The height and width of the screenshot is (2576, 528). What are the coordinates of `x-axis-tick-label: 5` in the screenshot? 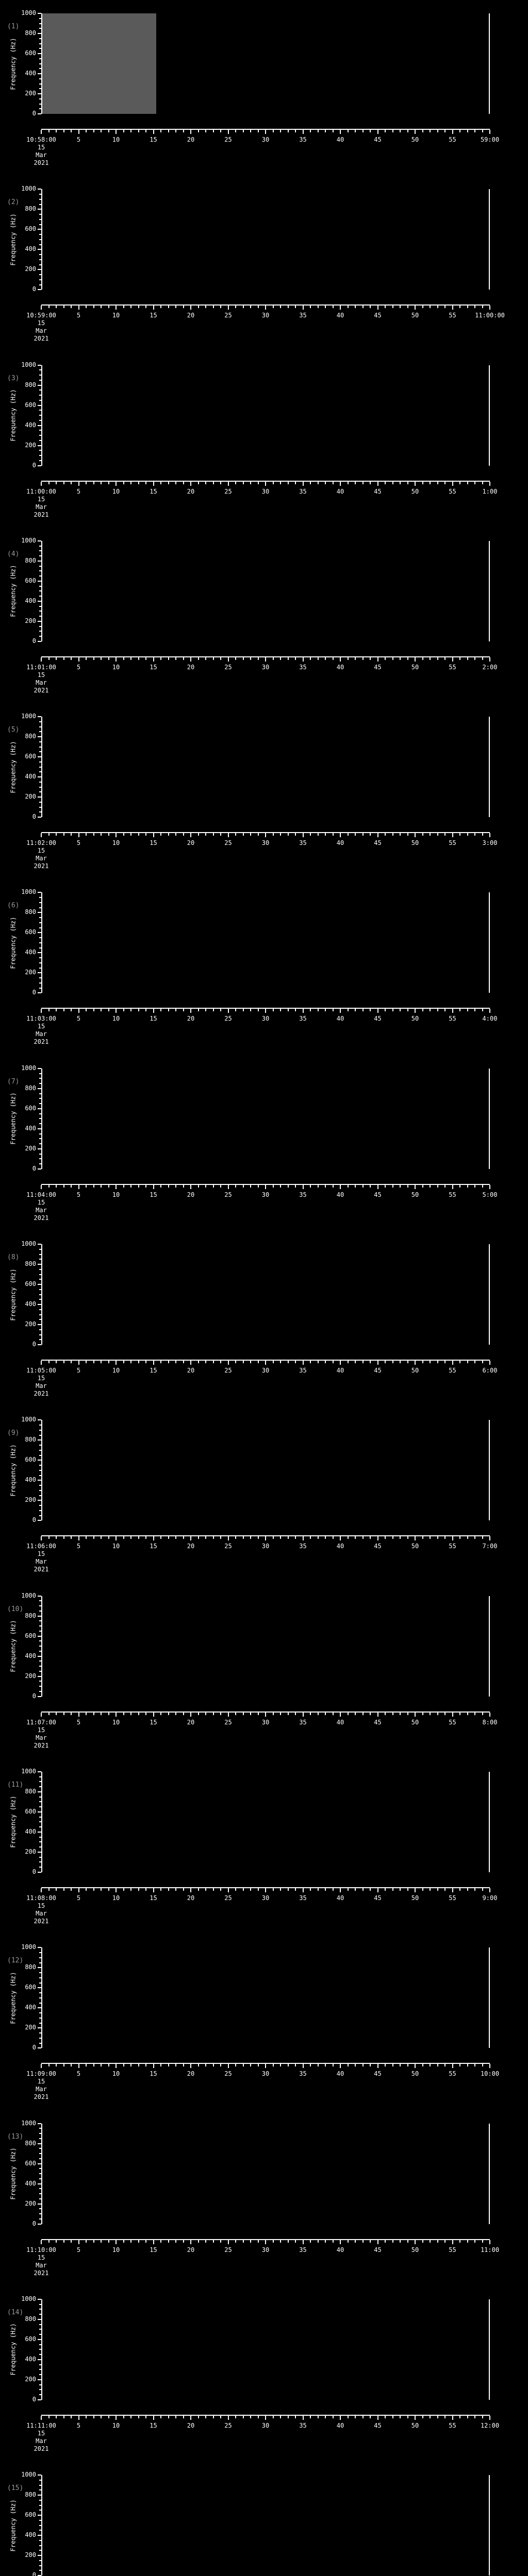 It's located at (78, 667).